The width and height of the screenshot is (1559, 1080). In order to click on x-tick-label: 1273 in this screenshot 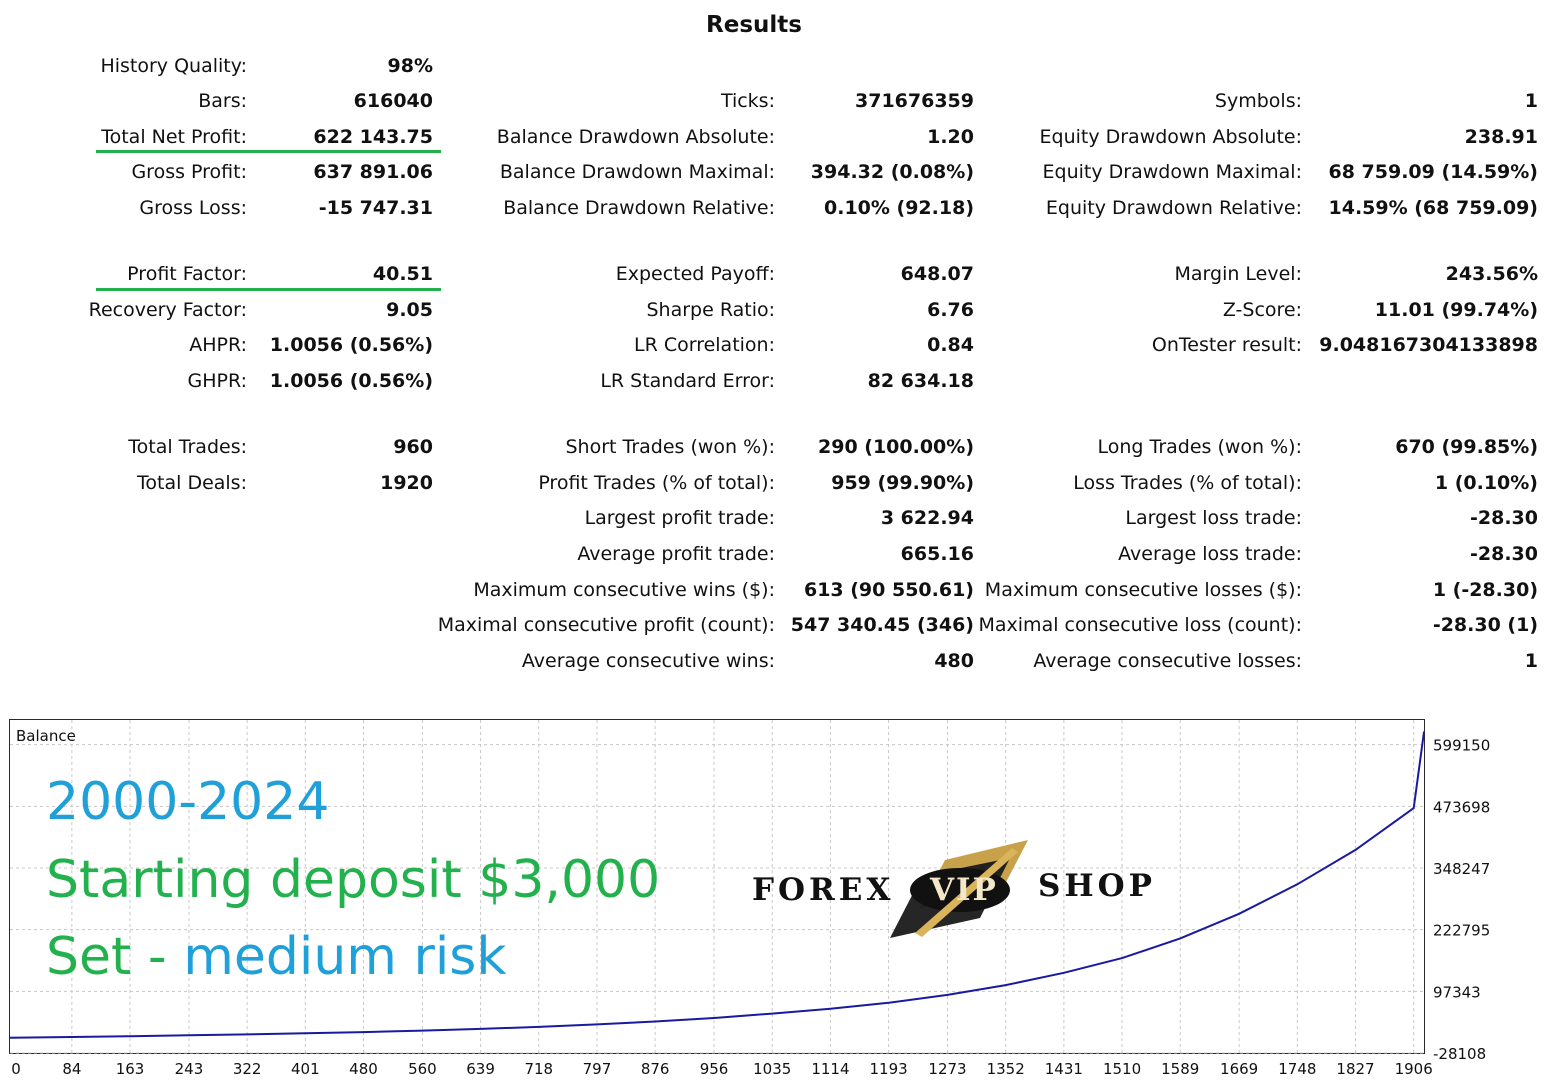, I will do `click(947, 1069)`.